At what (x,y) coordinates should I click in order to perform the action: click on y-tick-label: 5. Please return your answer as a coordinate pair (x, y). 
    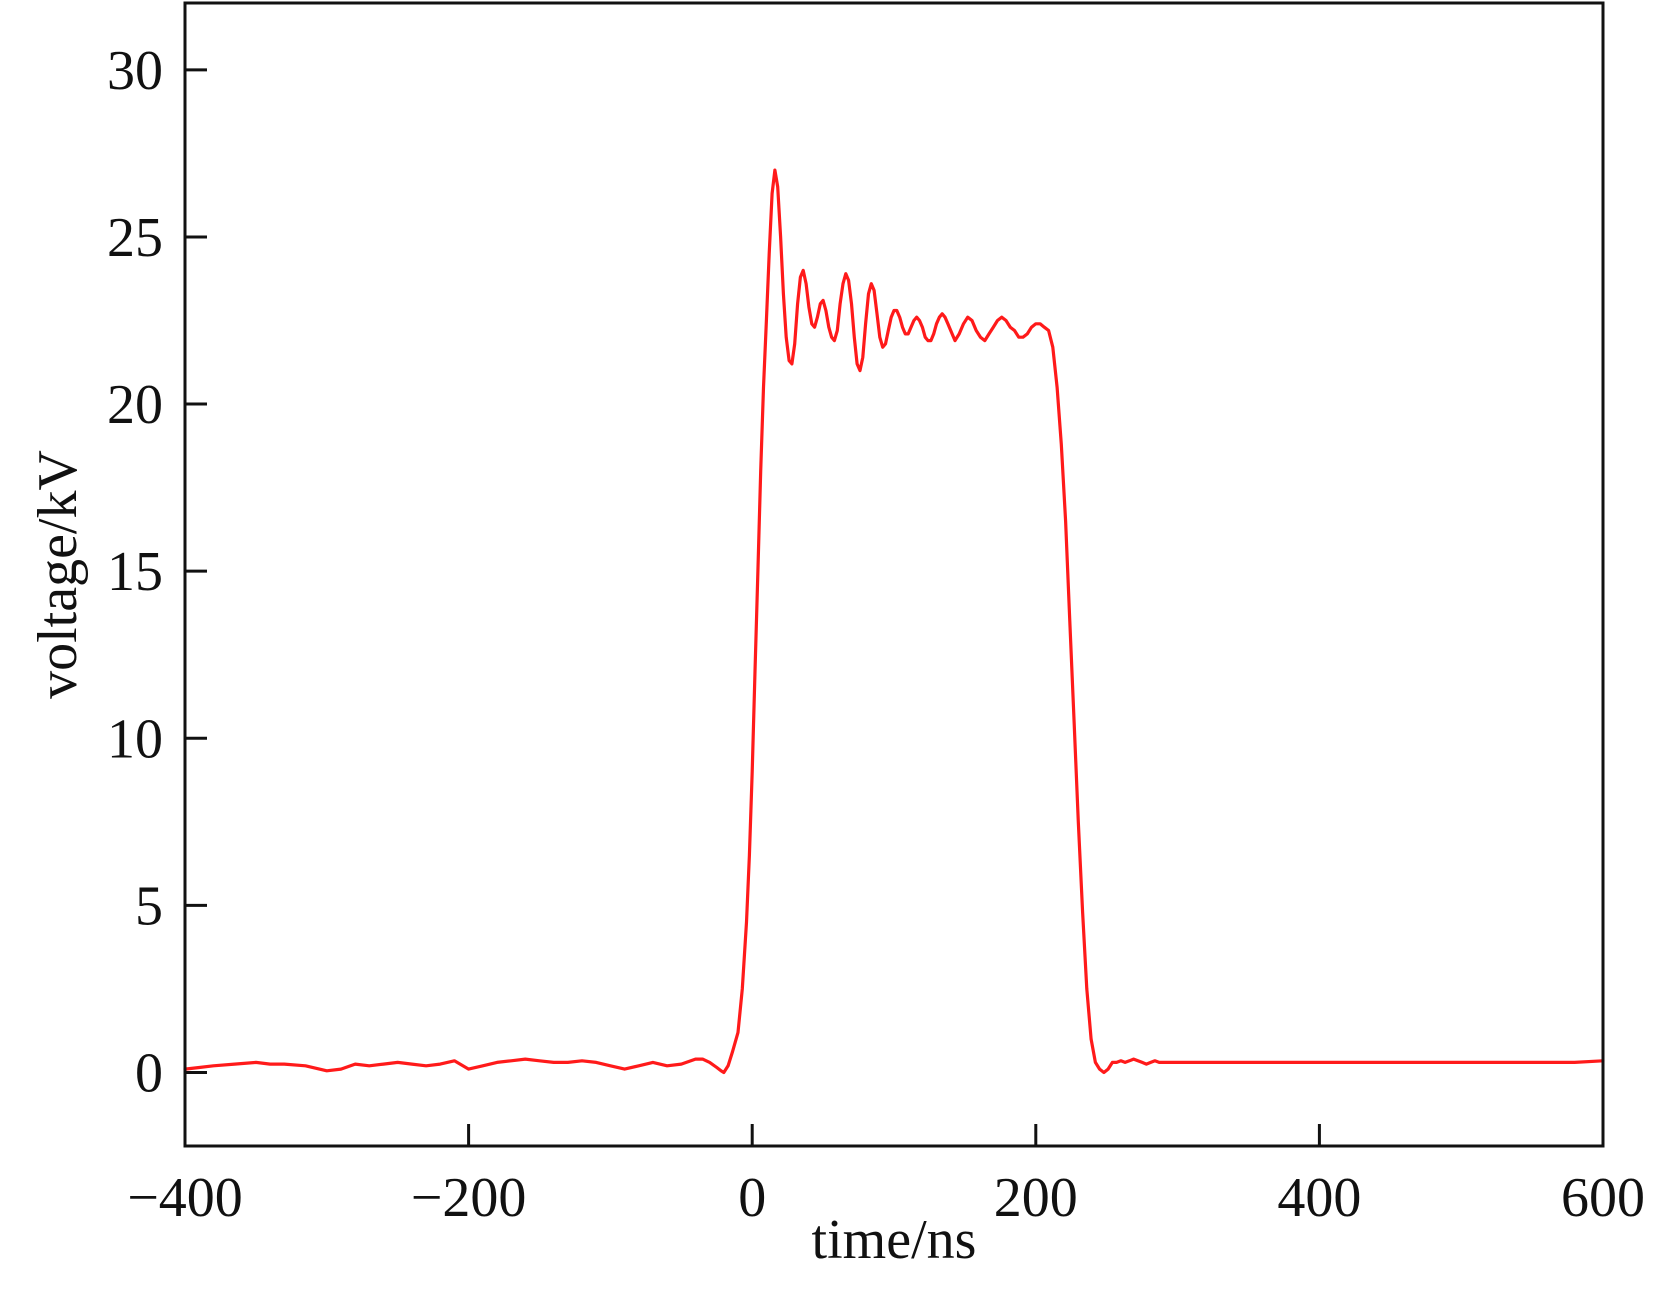
    Looking at the image, I should click on (149, 906).